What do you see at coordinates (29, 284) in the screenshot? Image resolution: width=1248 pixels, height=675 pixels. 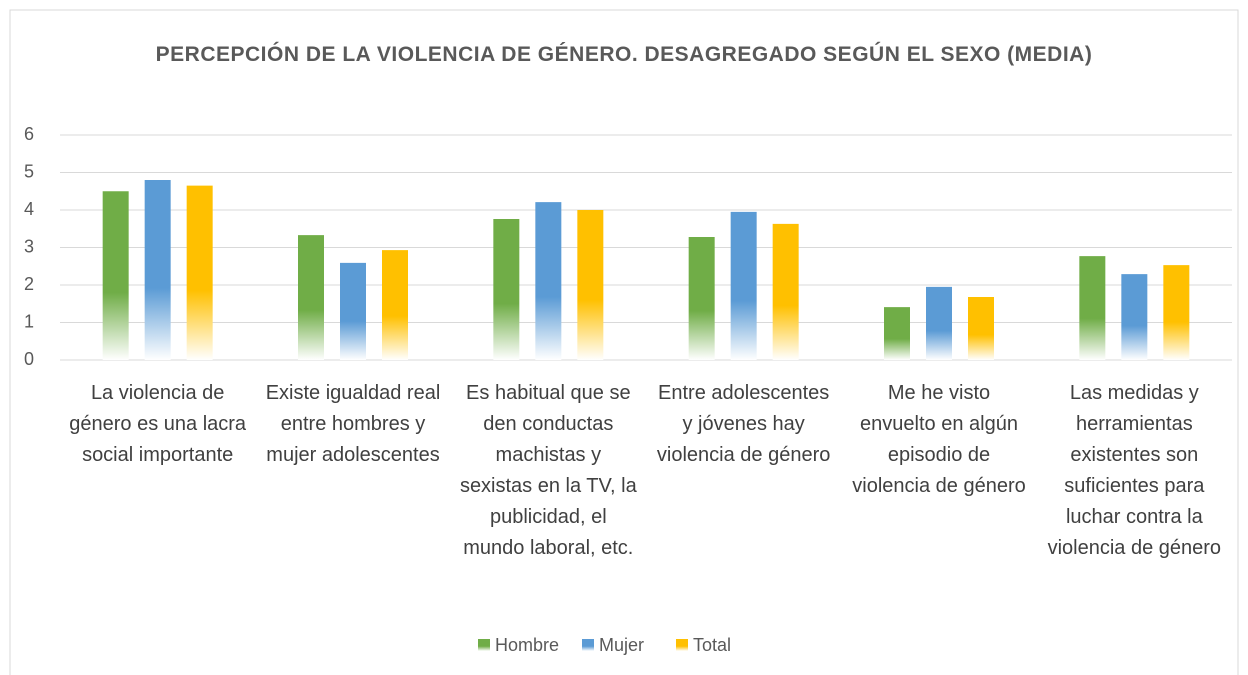 I see `y-tick-label: 2` at bounding box center [29, 284].